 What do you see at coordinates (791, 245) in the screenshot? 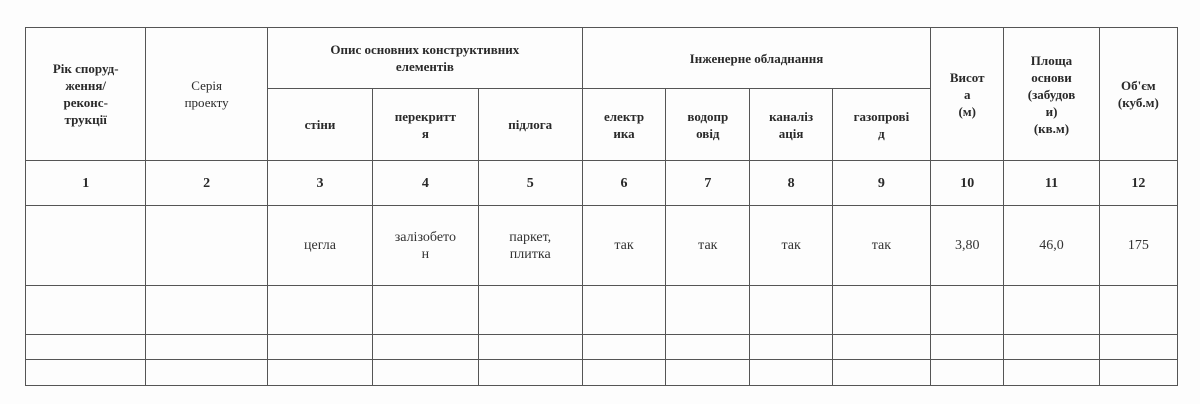
I see `cell-sewer: так` at bounding box center [791, 245].